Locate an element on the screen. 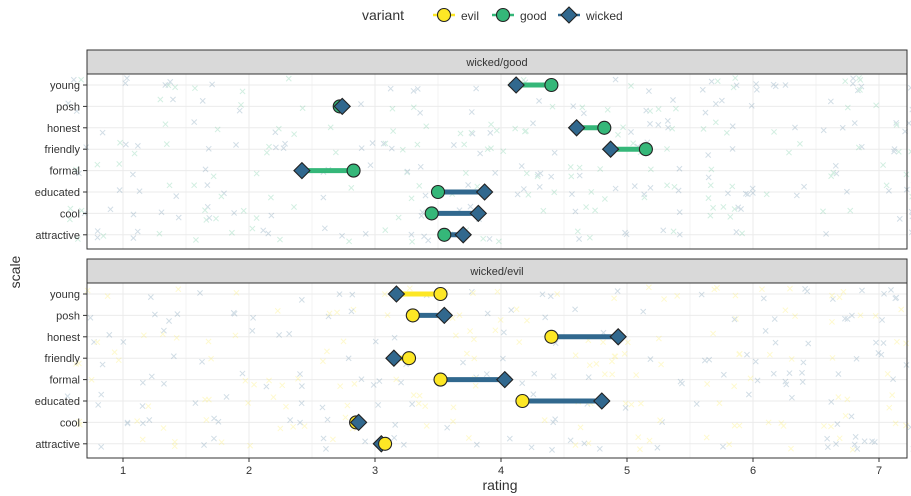 The image size is (911, 496). legend-key-circle is located at coordinates (444, 15).